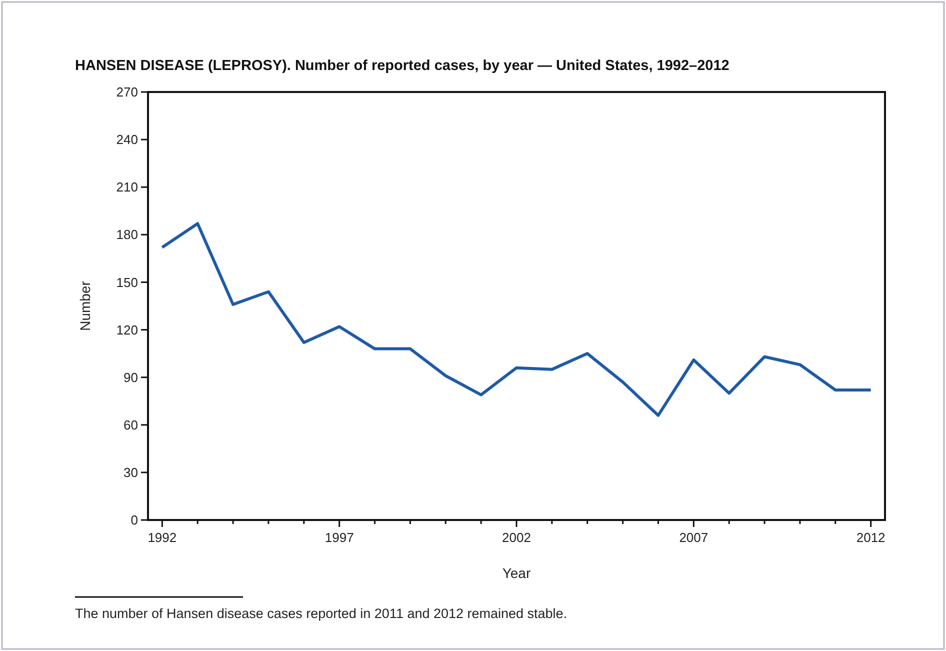  What do you see at coordinates (127, 234) in the screenshot?
I see `y-tick-label: 180` at bounding box center [127, 234].